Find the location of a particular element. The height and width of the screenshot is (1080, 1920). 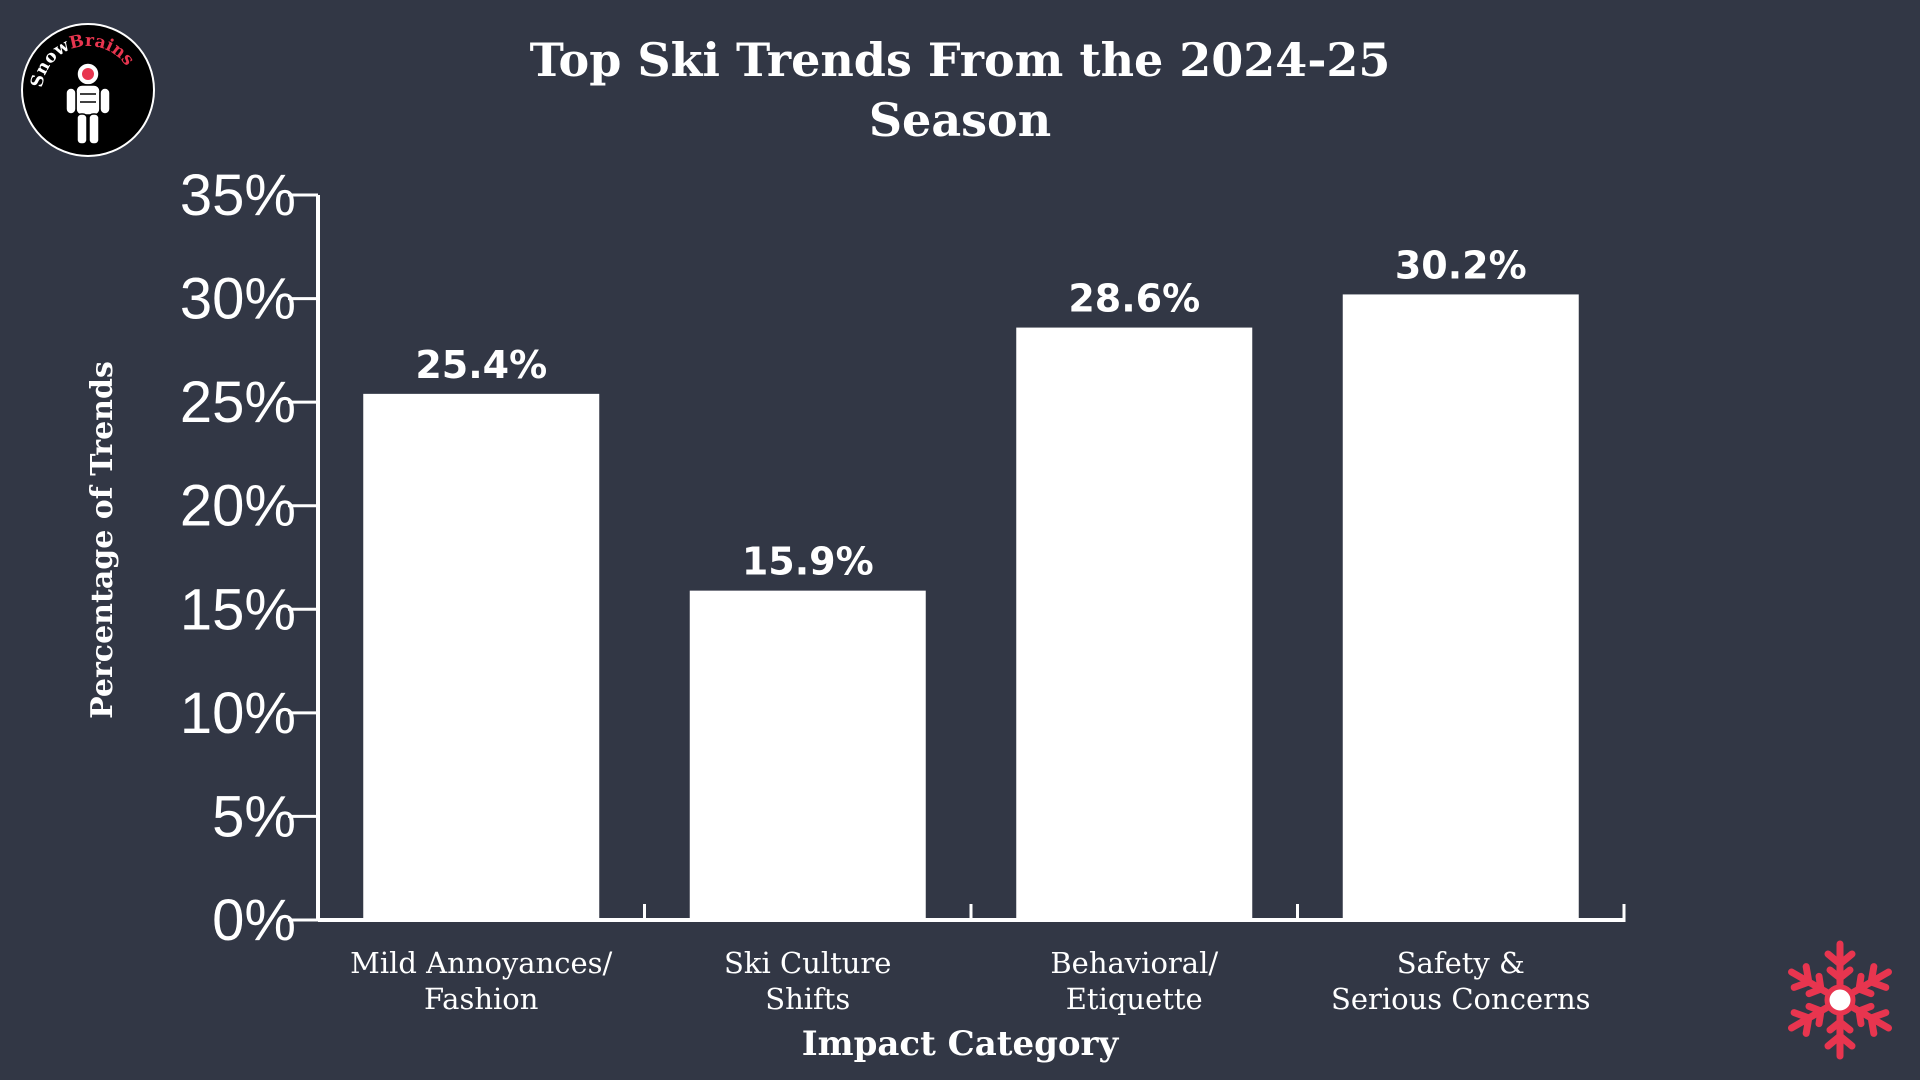

x-tick-label: Shifts is located at coordinates (807, 999).